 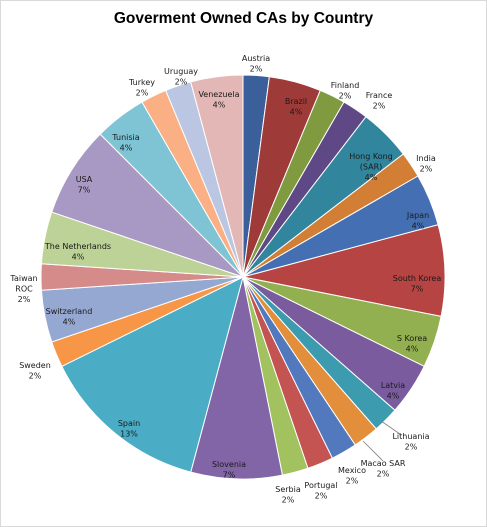 What do you see at coordinates (417, 284) in the screenshot?
I see `data-label-south-korea: South Korea 7%` at bounding box center [417, 284].